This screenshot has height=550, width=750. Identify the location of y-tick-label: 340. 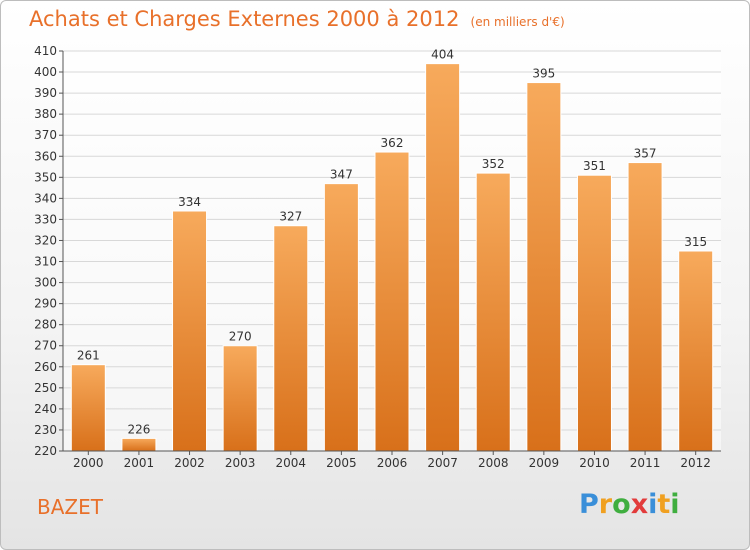
(45, 198).